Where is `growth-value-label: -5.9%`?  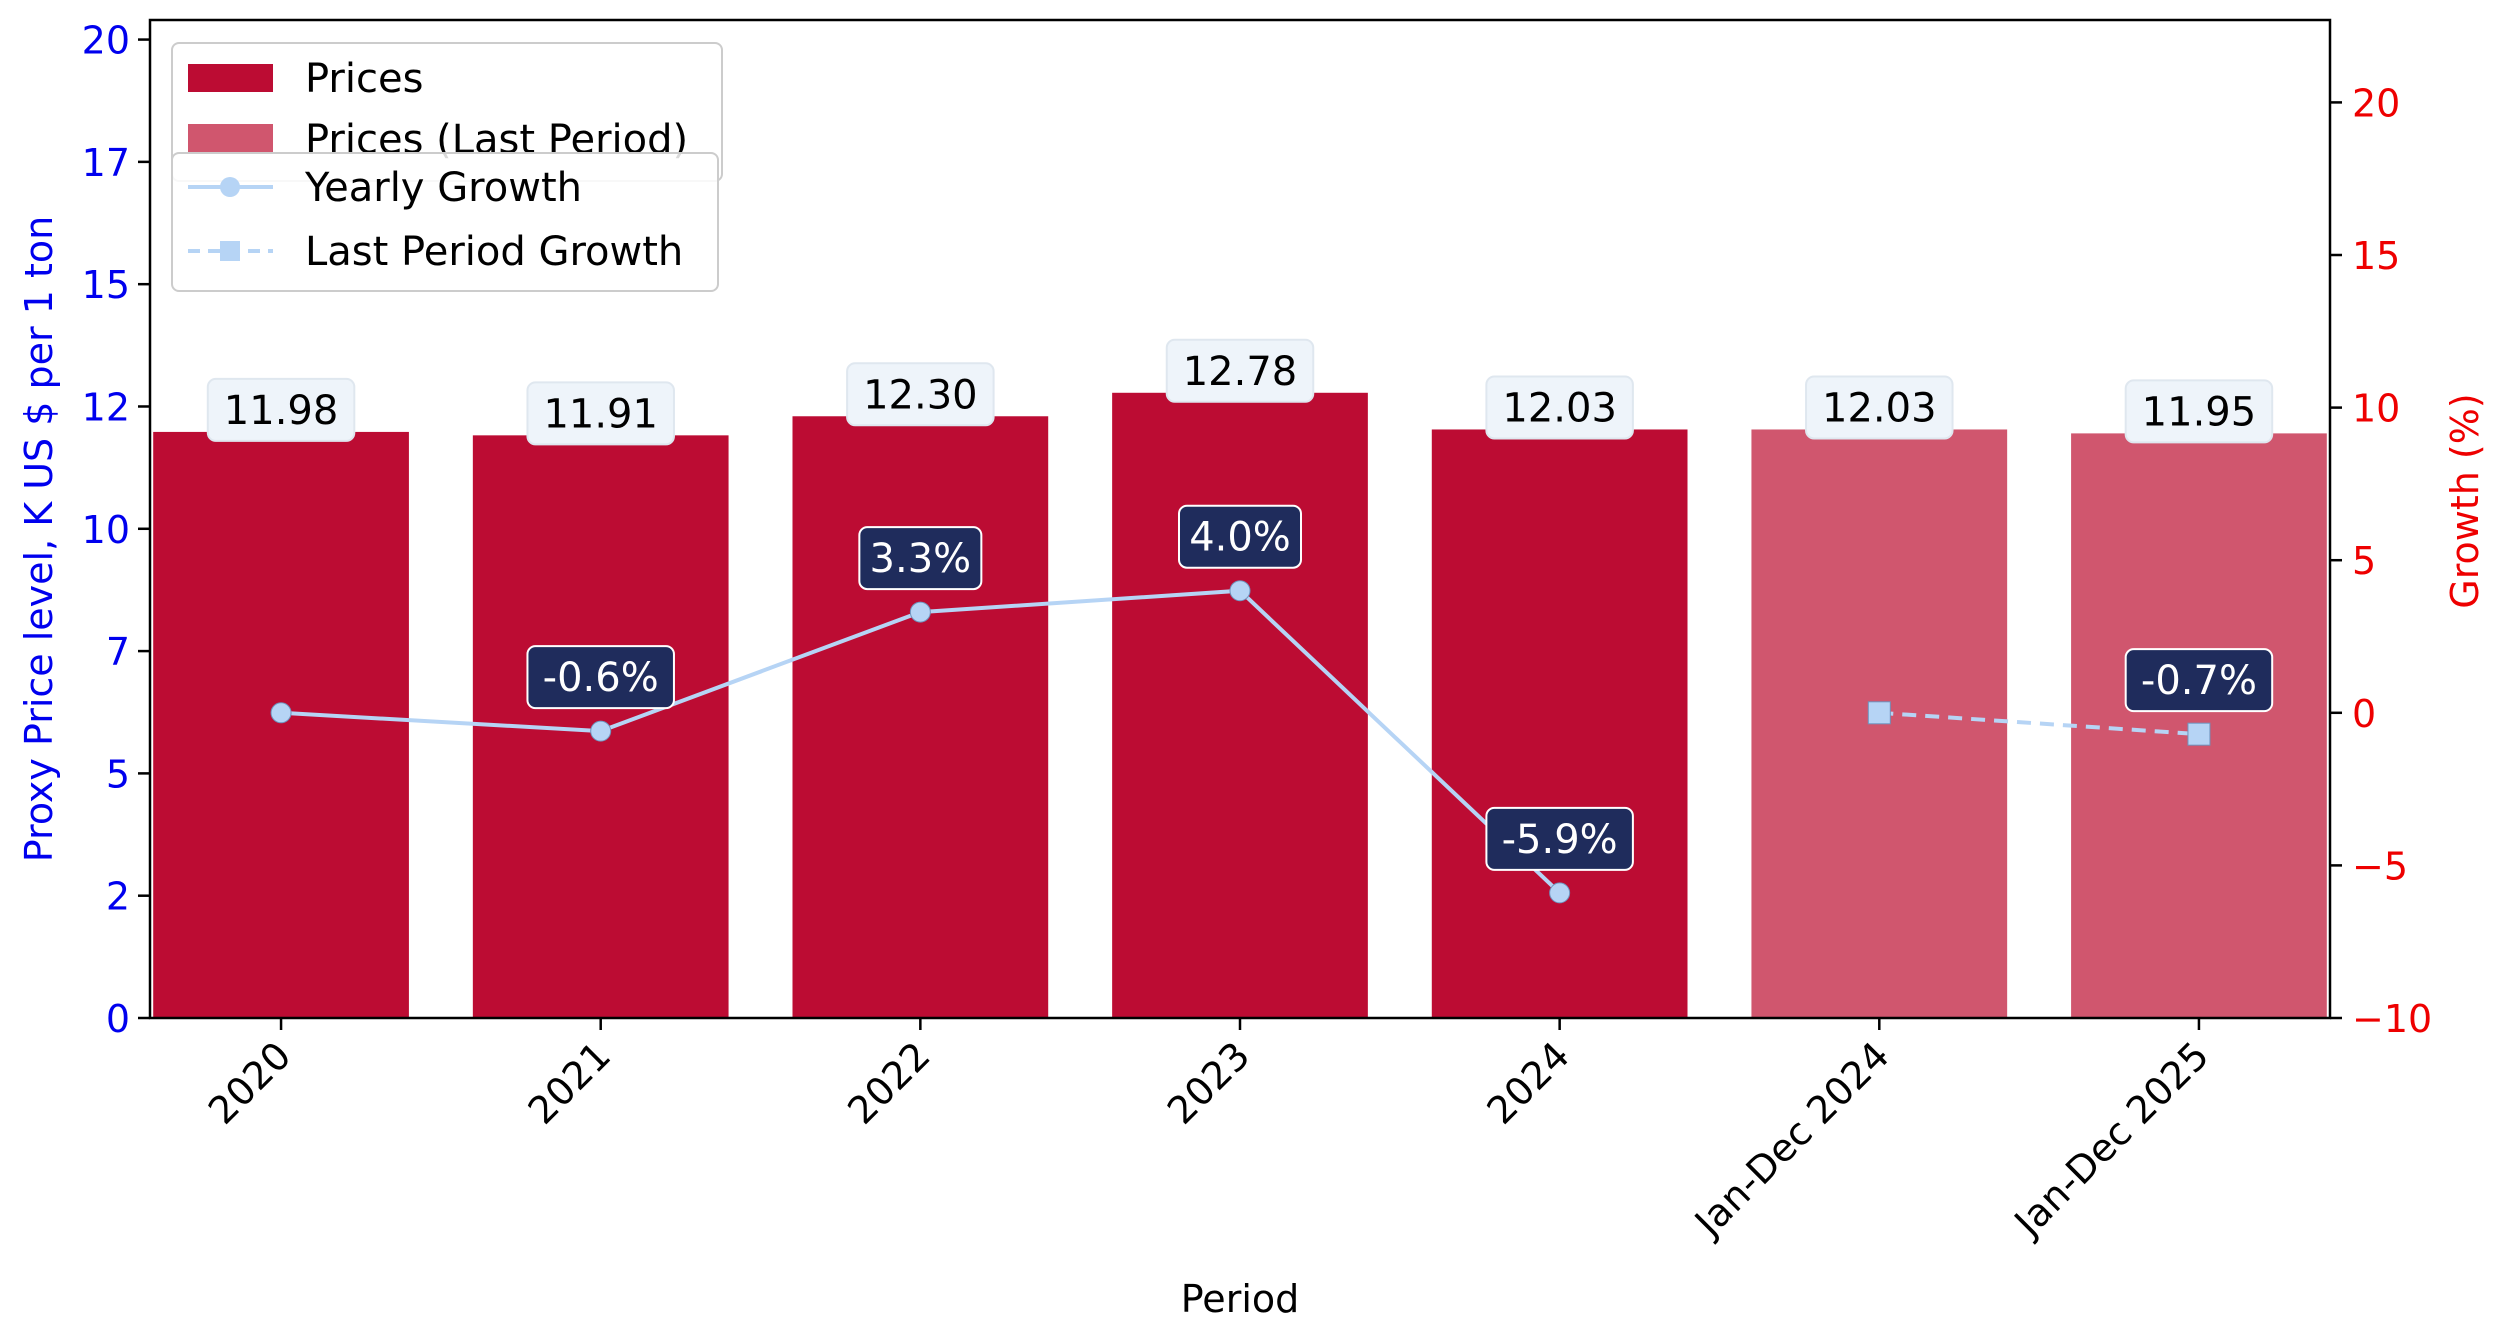 growth-value-label: -5.9% is located at coordinates (1560, 840).